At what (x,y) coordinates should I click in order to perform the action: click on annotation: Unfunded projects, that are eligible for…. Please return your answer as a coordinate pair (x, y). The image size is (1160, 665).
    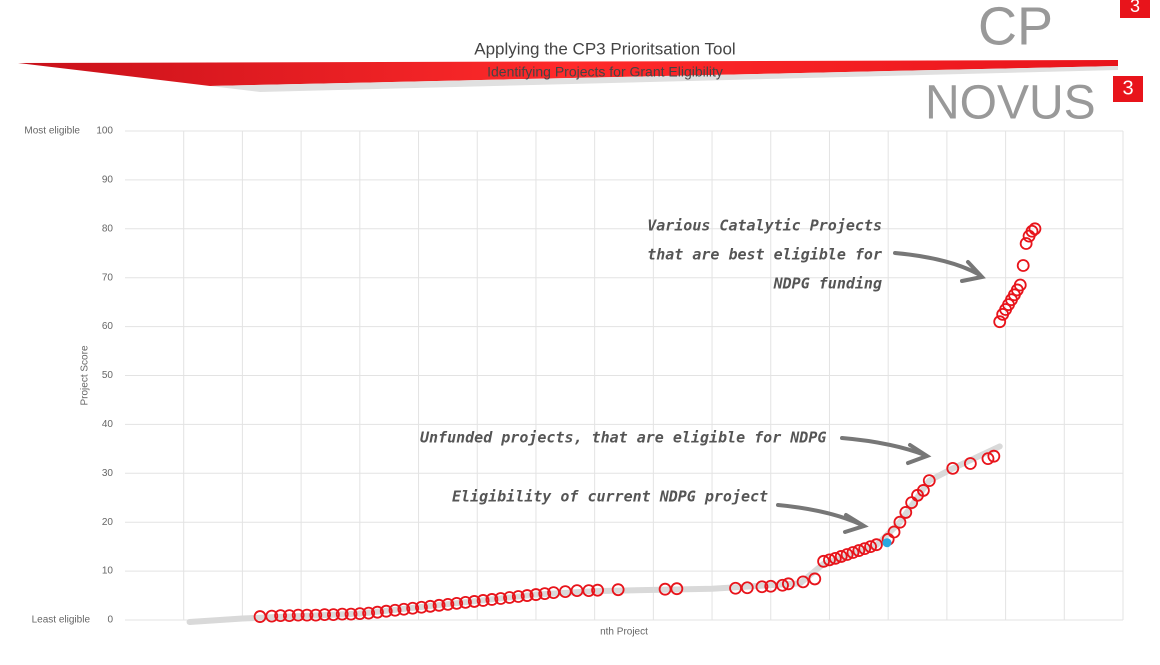
    Looking at the image, I should click on (623, 438).